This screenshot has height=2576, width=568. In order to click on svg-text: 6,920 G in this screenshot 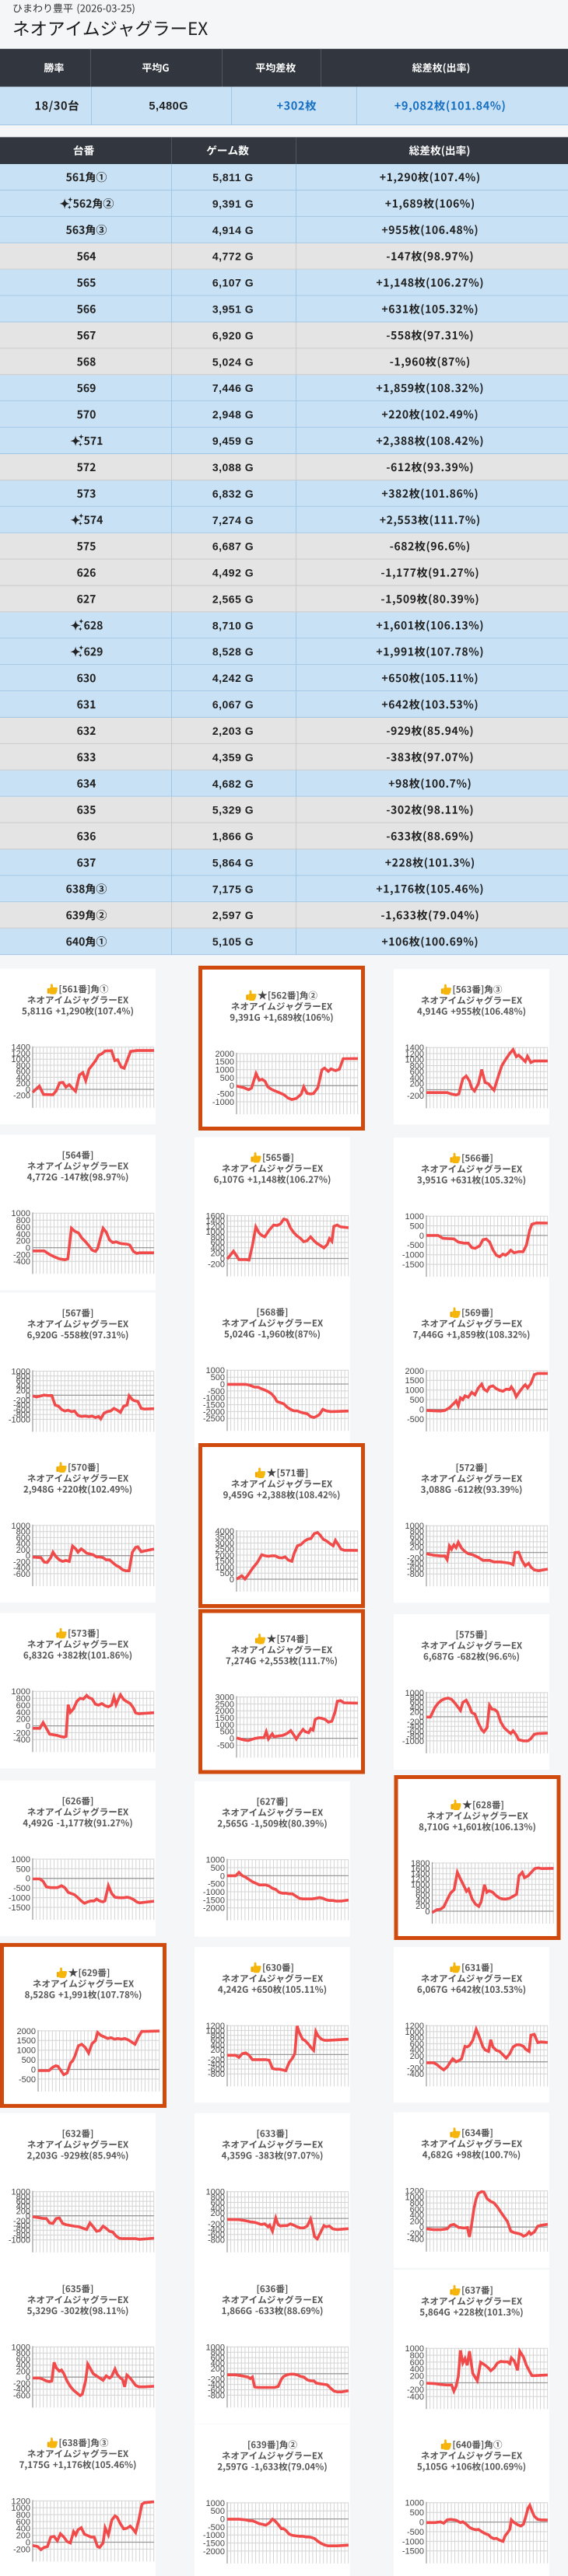, I will do `click(233, 335)`.